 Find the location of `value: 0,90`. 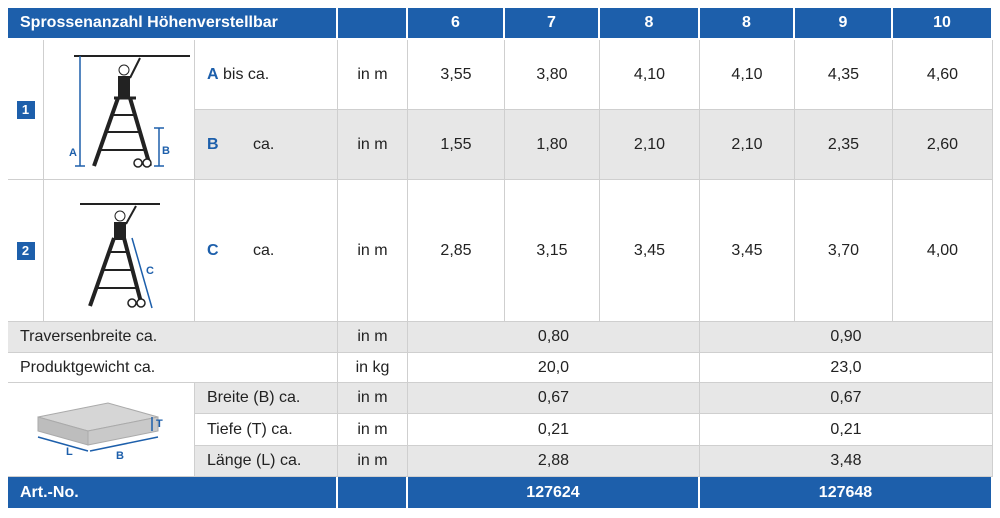

value: 0,90 is located at coordinates (846, 337).